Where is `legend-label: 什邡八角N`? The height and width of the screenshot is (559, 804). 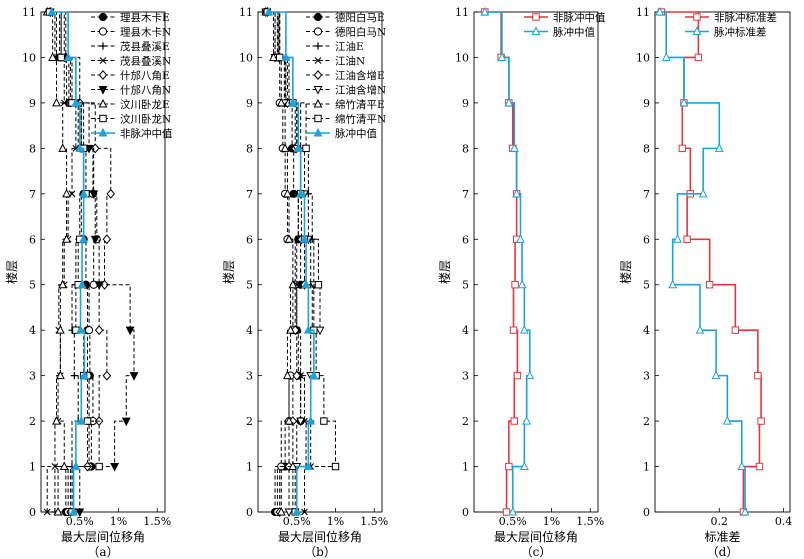
legend-label: 什邡八角N is located at coordinates (145, 90).